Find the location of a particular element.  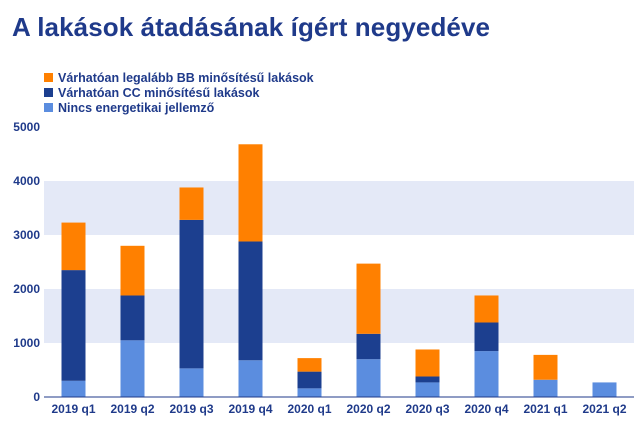

x-tick-label: 2019 q3 is located at coordinates (191, 409).